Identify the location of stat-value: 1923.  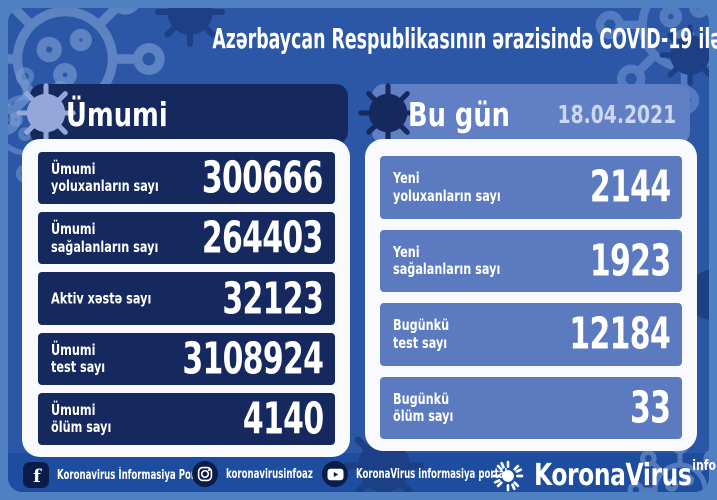
(629, 261).